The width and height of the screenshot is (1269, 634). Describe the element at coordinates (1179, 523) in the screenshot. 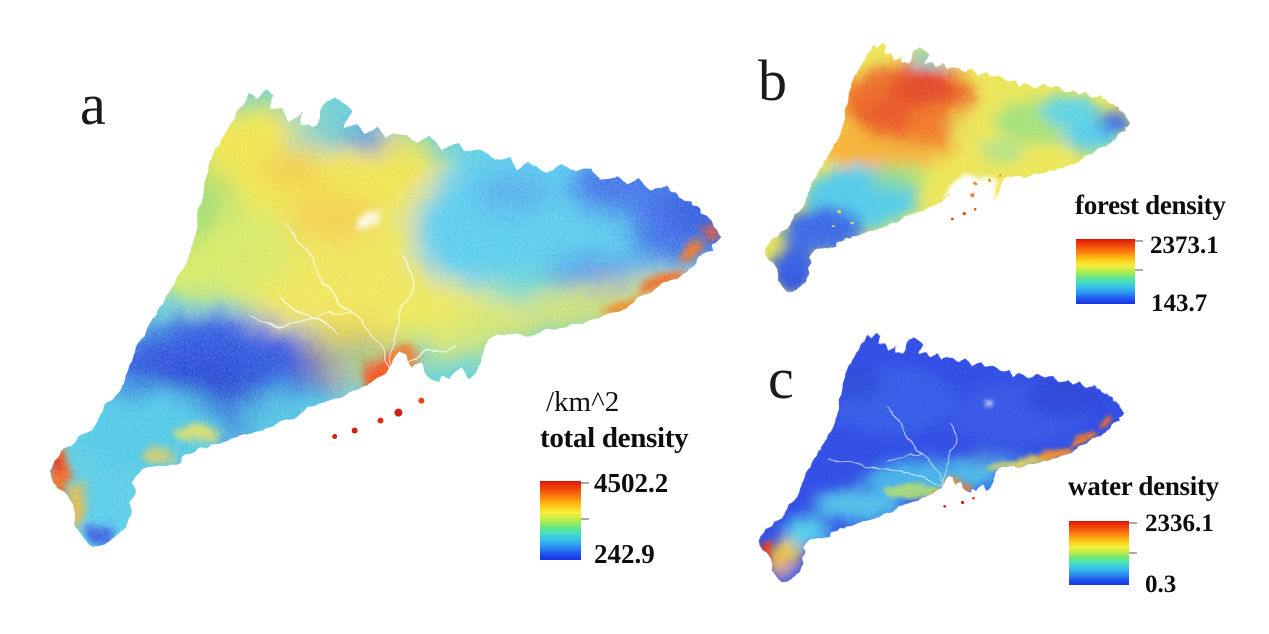

I see `colorbar-max-label: 2336.1` at that location.